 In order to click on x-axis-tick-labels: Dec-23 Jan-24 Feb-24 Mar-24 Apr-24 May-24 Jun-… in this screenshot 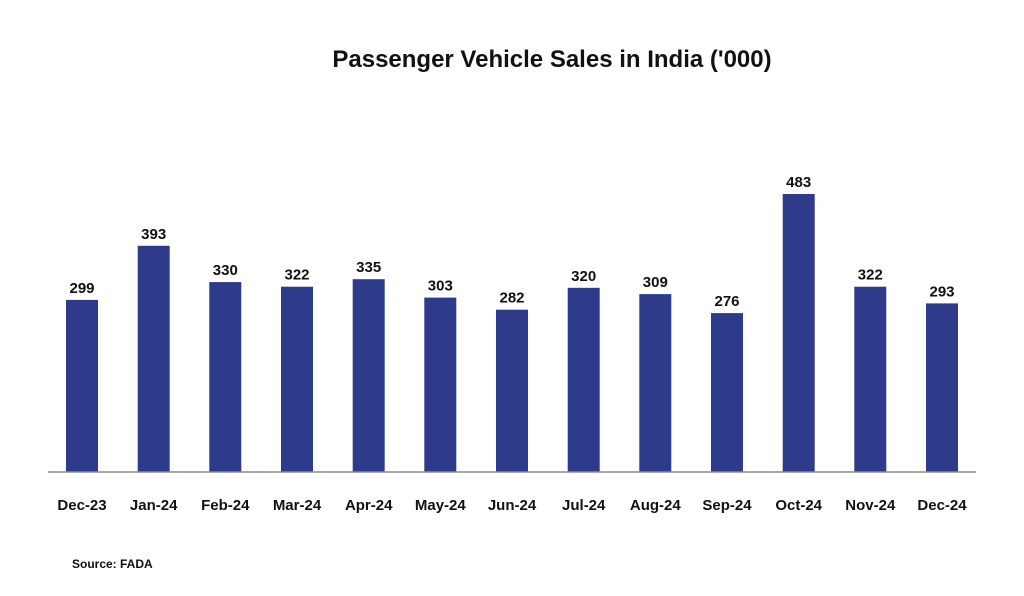, I will do `click(512, 505)`.